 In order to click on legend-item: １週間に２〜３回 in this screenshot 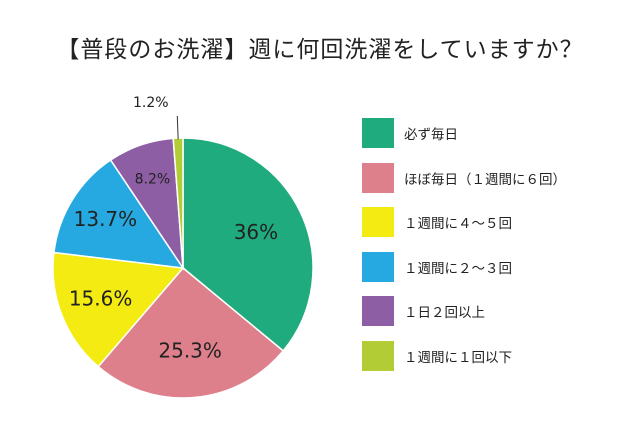, I will do `click(464, 266)`.